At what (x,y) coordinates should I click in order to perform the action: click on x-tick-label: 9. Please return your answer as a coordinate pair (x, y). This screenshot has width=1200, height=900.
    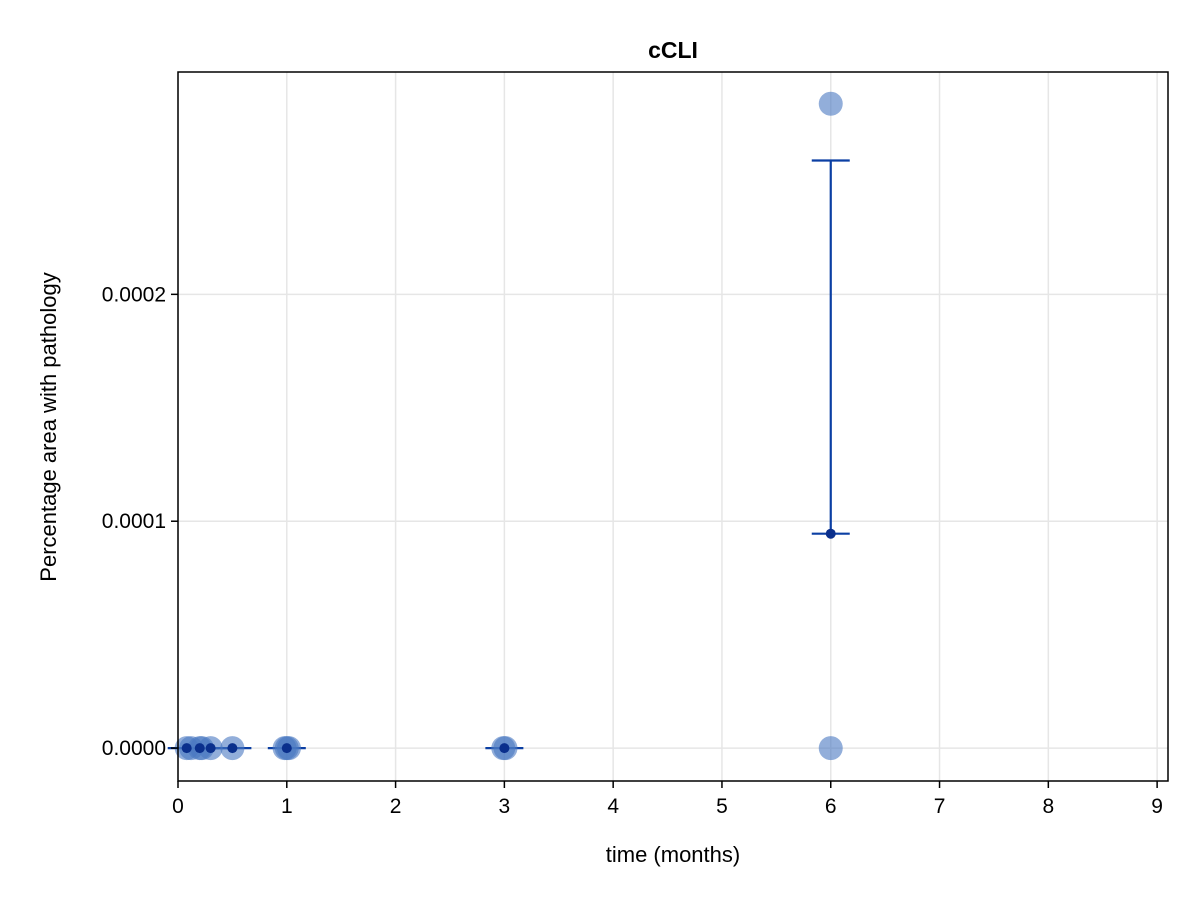
    Looking at the image, I should click on (1157, 806).